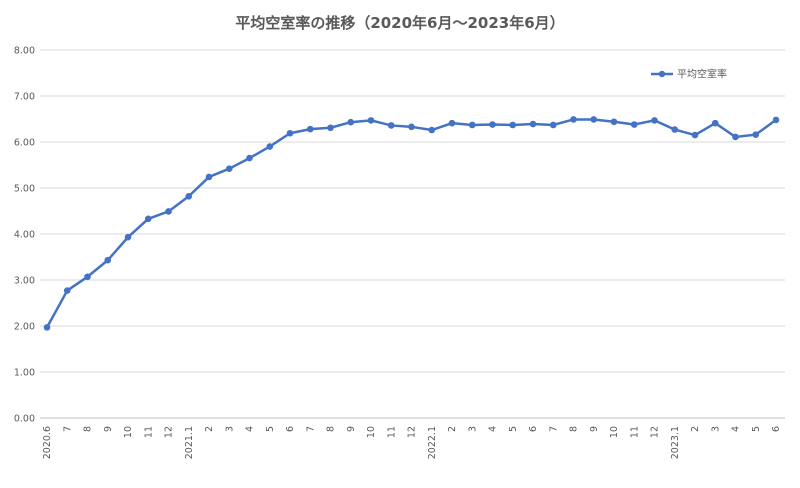 The image size is (800, 488). What do you see at coordinates (189, 442) in the screenshot?
I see `x-tick-label: 2021.1` at bounding box center [189, 442].